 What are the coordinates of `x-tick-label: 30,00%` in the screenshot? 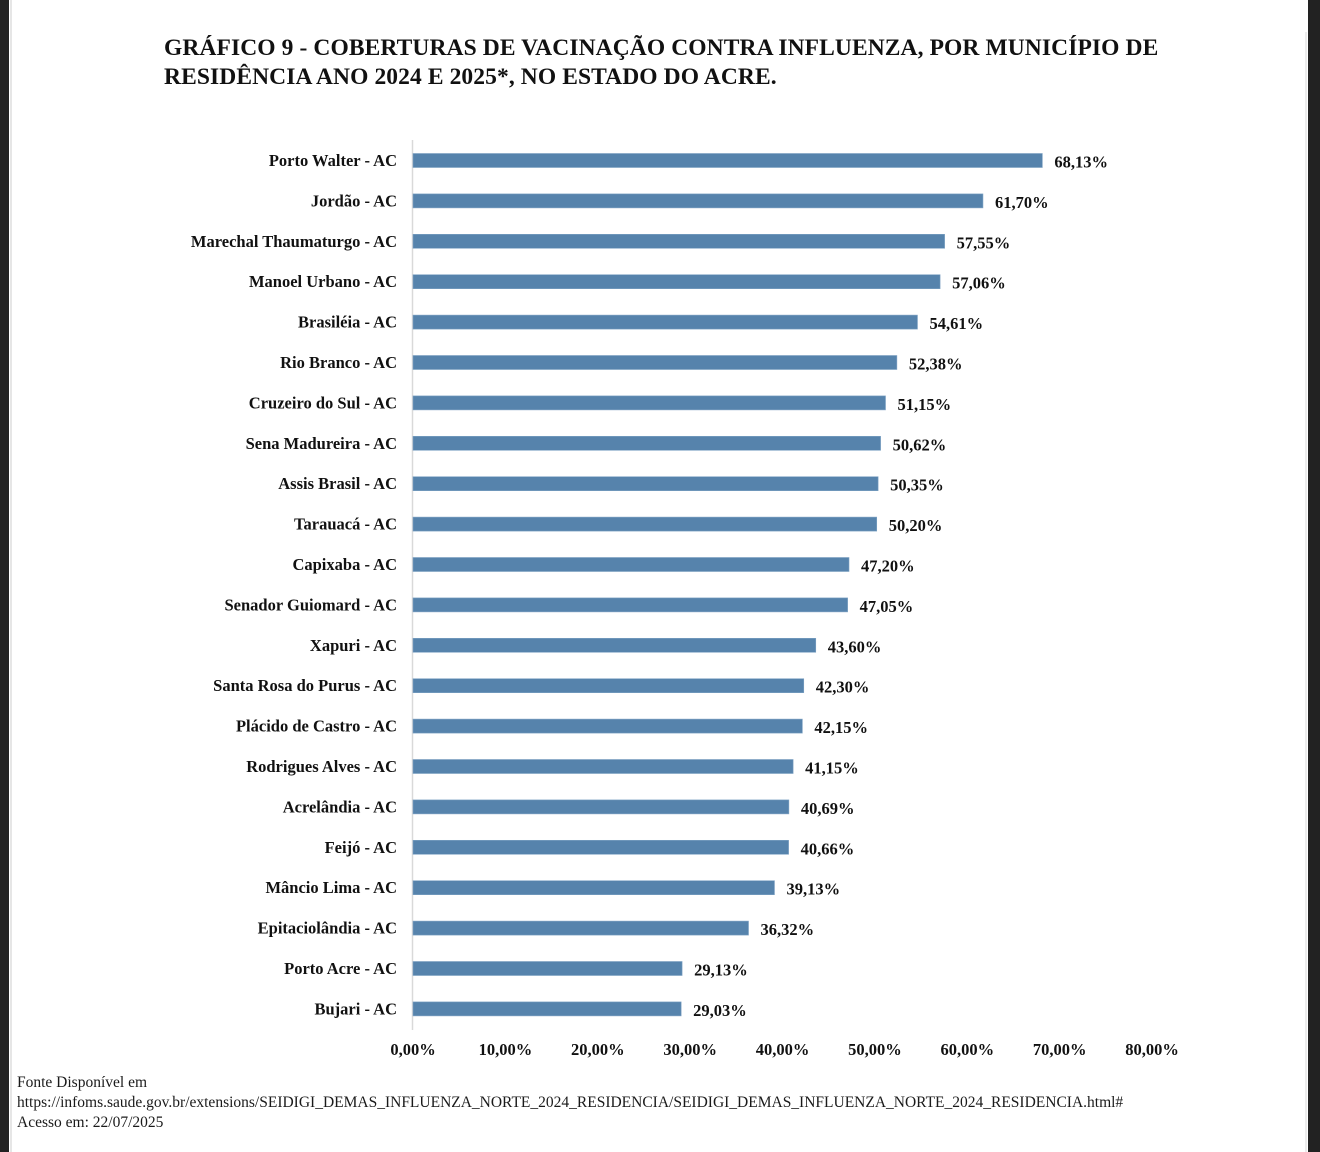 It's located at (690, 1049).